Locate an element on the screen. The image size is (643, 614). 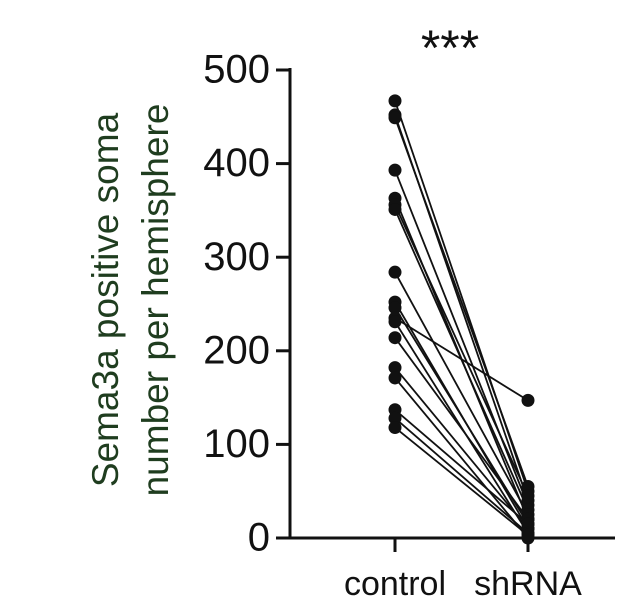
y-tick-label: 400 is located at coordinates (236, 163).